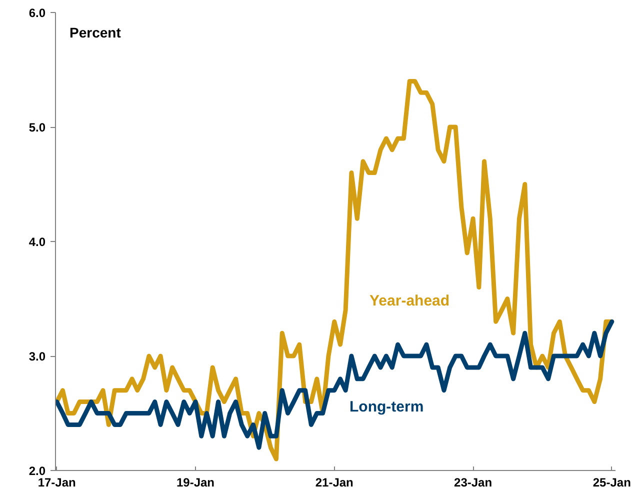  I want to click on series-label: Long-term, so click(387, 407).